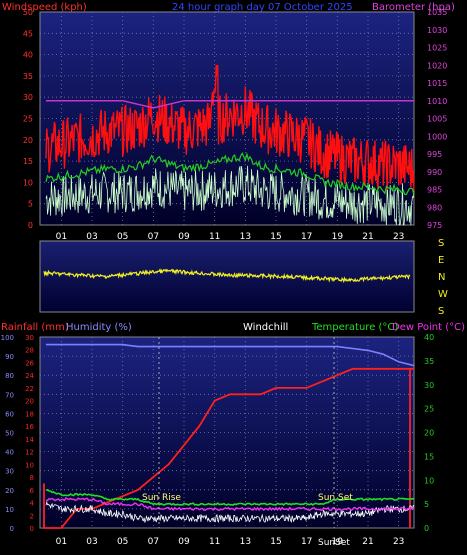 The height and width of the screenshot is (555, 467). What do you see at coordinates (29, 453) in the screenshot?
I see `rainfall-tick-label: 12` at bounding box center [29, 453].